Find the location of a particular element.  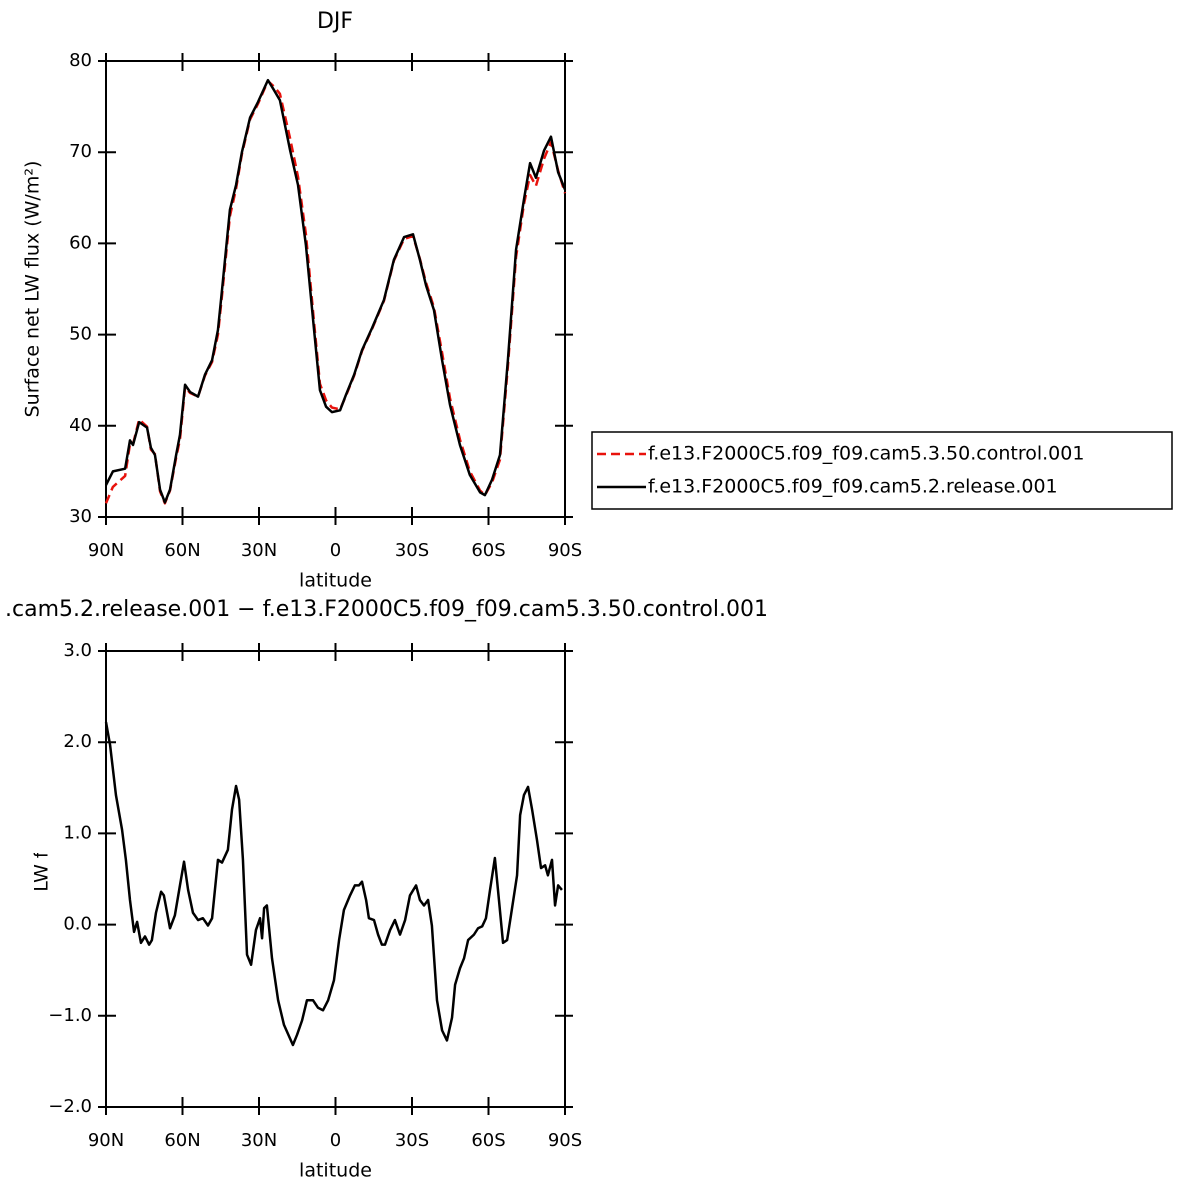

y-tick-label: −1.0 is located at coordinates (70, 1015).